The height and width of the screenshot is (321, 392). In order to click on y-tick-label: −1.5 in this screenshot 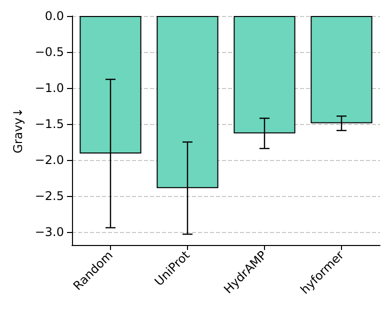, I will do `click(49, 124)`.